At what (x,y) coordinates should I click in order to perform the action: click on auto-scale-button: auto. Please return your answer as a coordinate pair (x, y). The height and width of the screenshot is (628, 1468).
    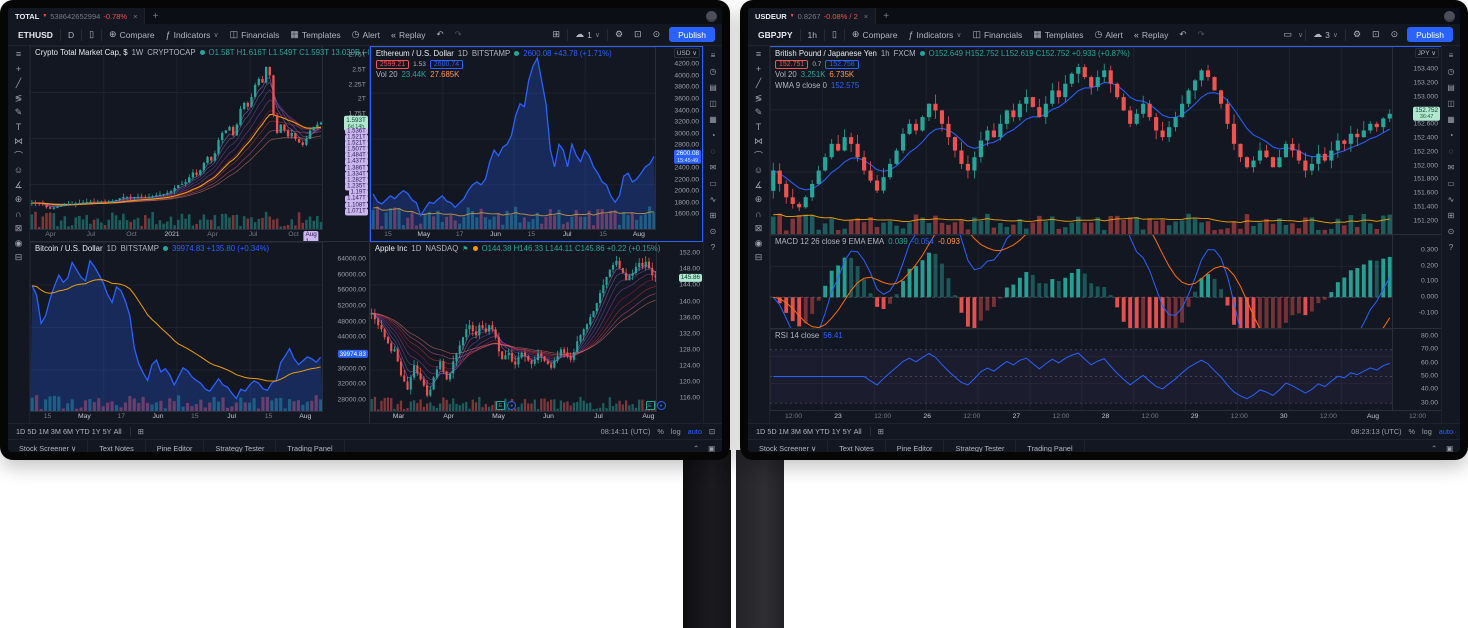
    Looking at the image, I should click on (694, 431).